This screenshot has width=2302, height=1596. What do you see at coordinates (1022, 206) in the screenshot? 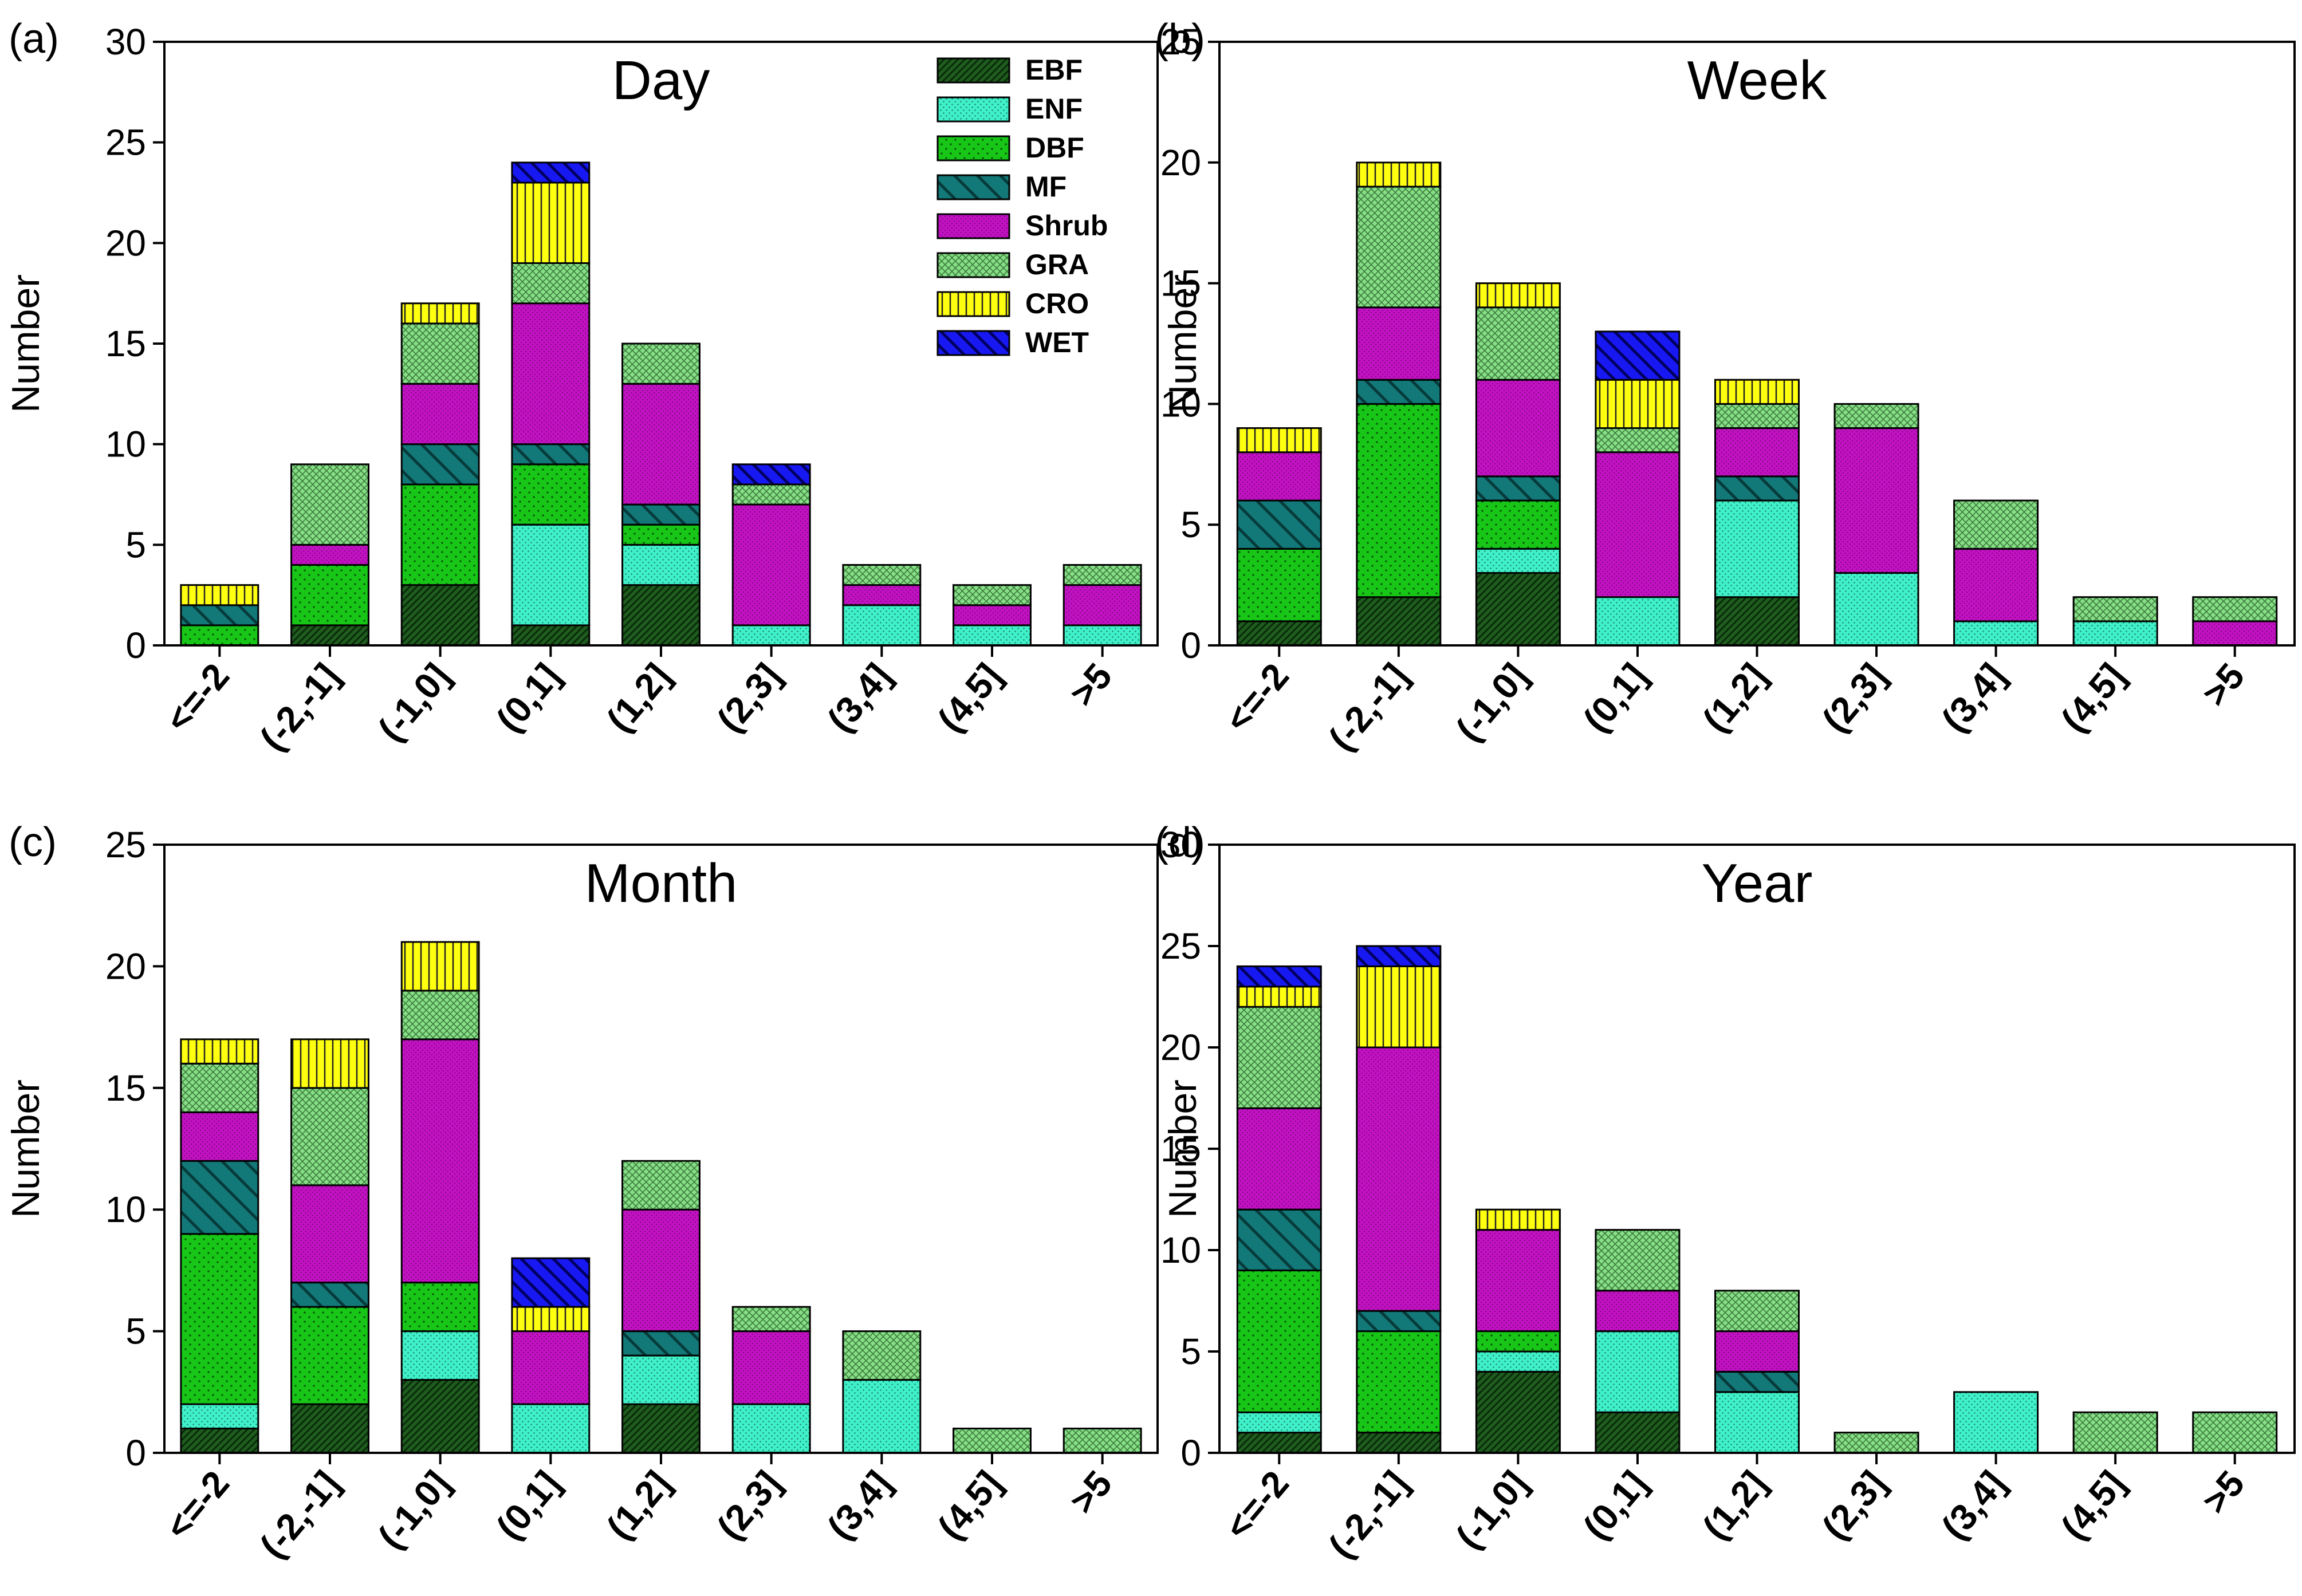
I see `legend: EBF ENF DBF MF Shrub GRA CRO WET` at bounding box center [1022, 206].